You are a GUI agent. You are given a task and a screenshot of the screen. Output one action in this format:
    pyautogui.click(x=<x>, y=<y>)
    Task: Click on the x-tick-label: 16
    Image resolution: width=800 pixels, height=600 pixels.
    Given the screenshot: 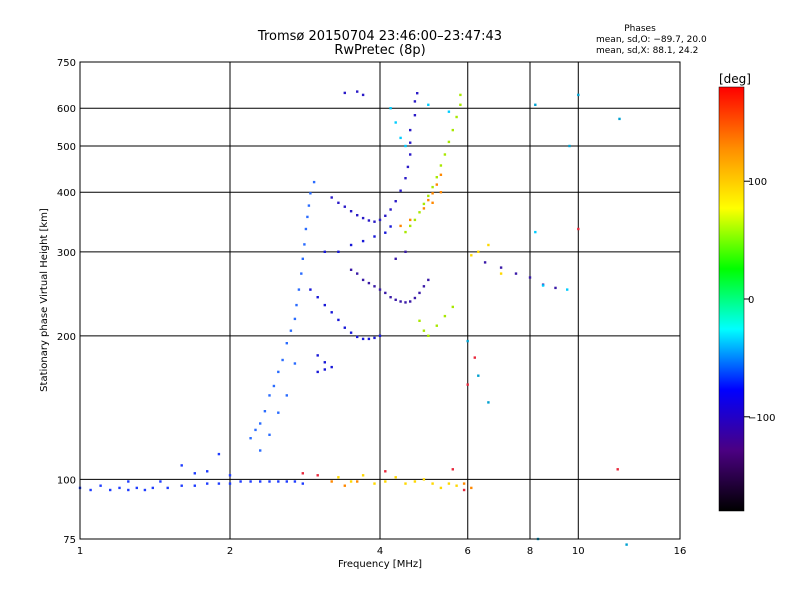 What is the action you would take?
    pyautogui.click(x=680, y=551)
    